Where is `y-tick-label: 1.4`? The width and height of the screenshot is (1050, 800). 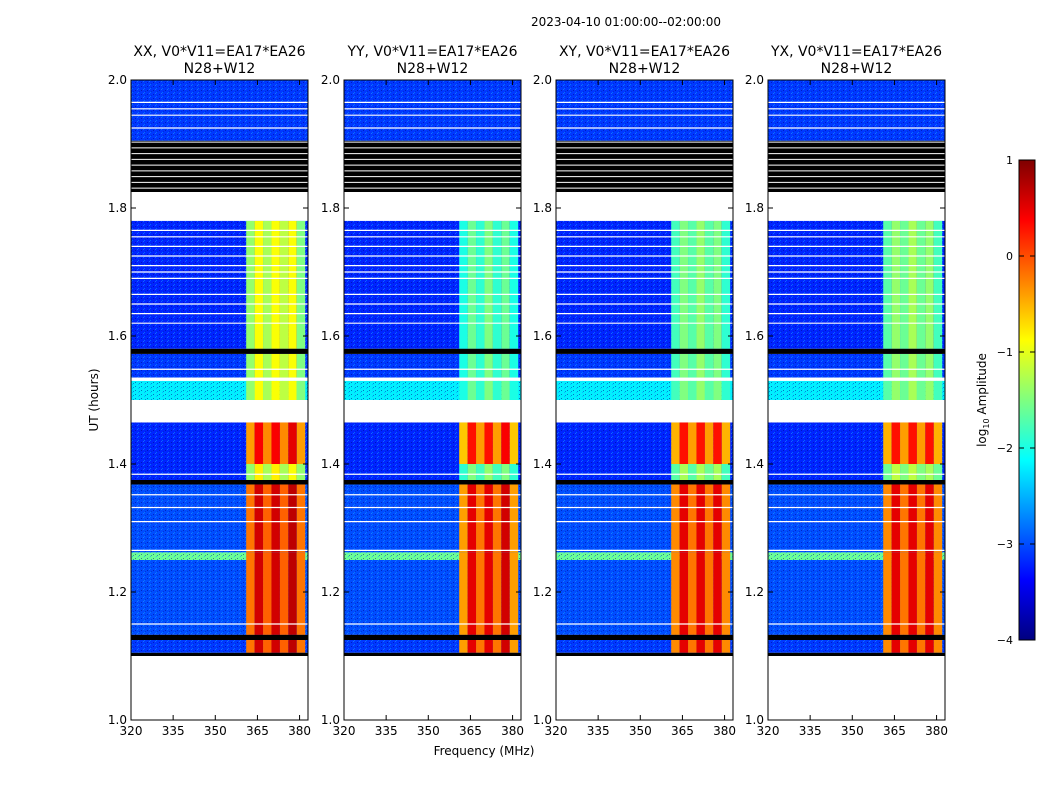
y-tick-label: 1.4 is located at coordinates (542, 464).